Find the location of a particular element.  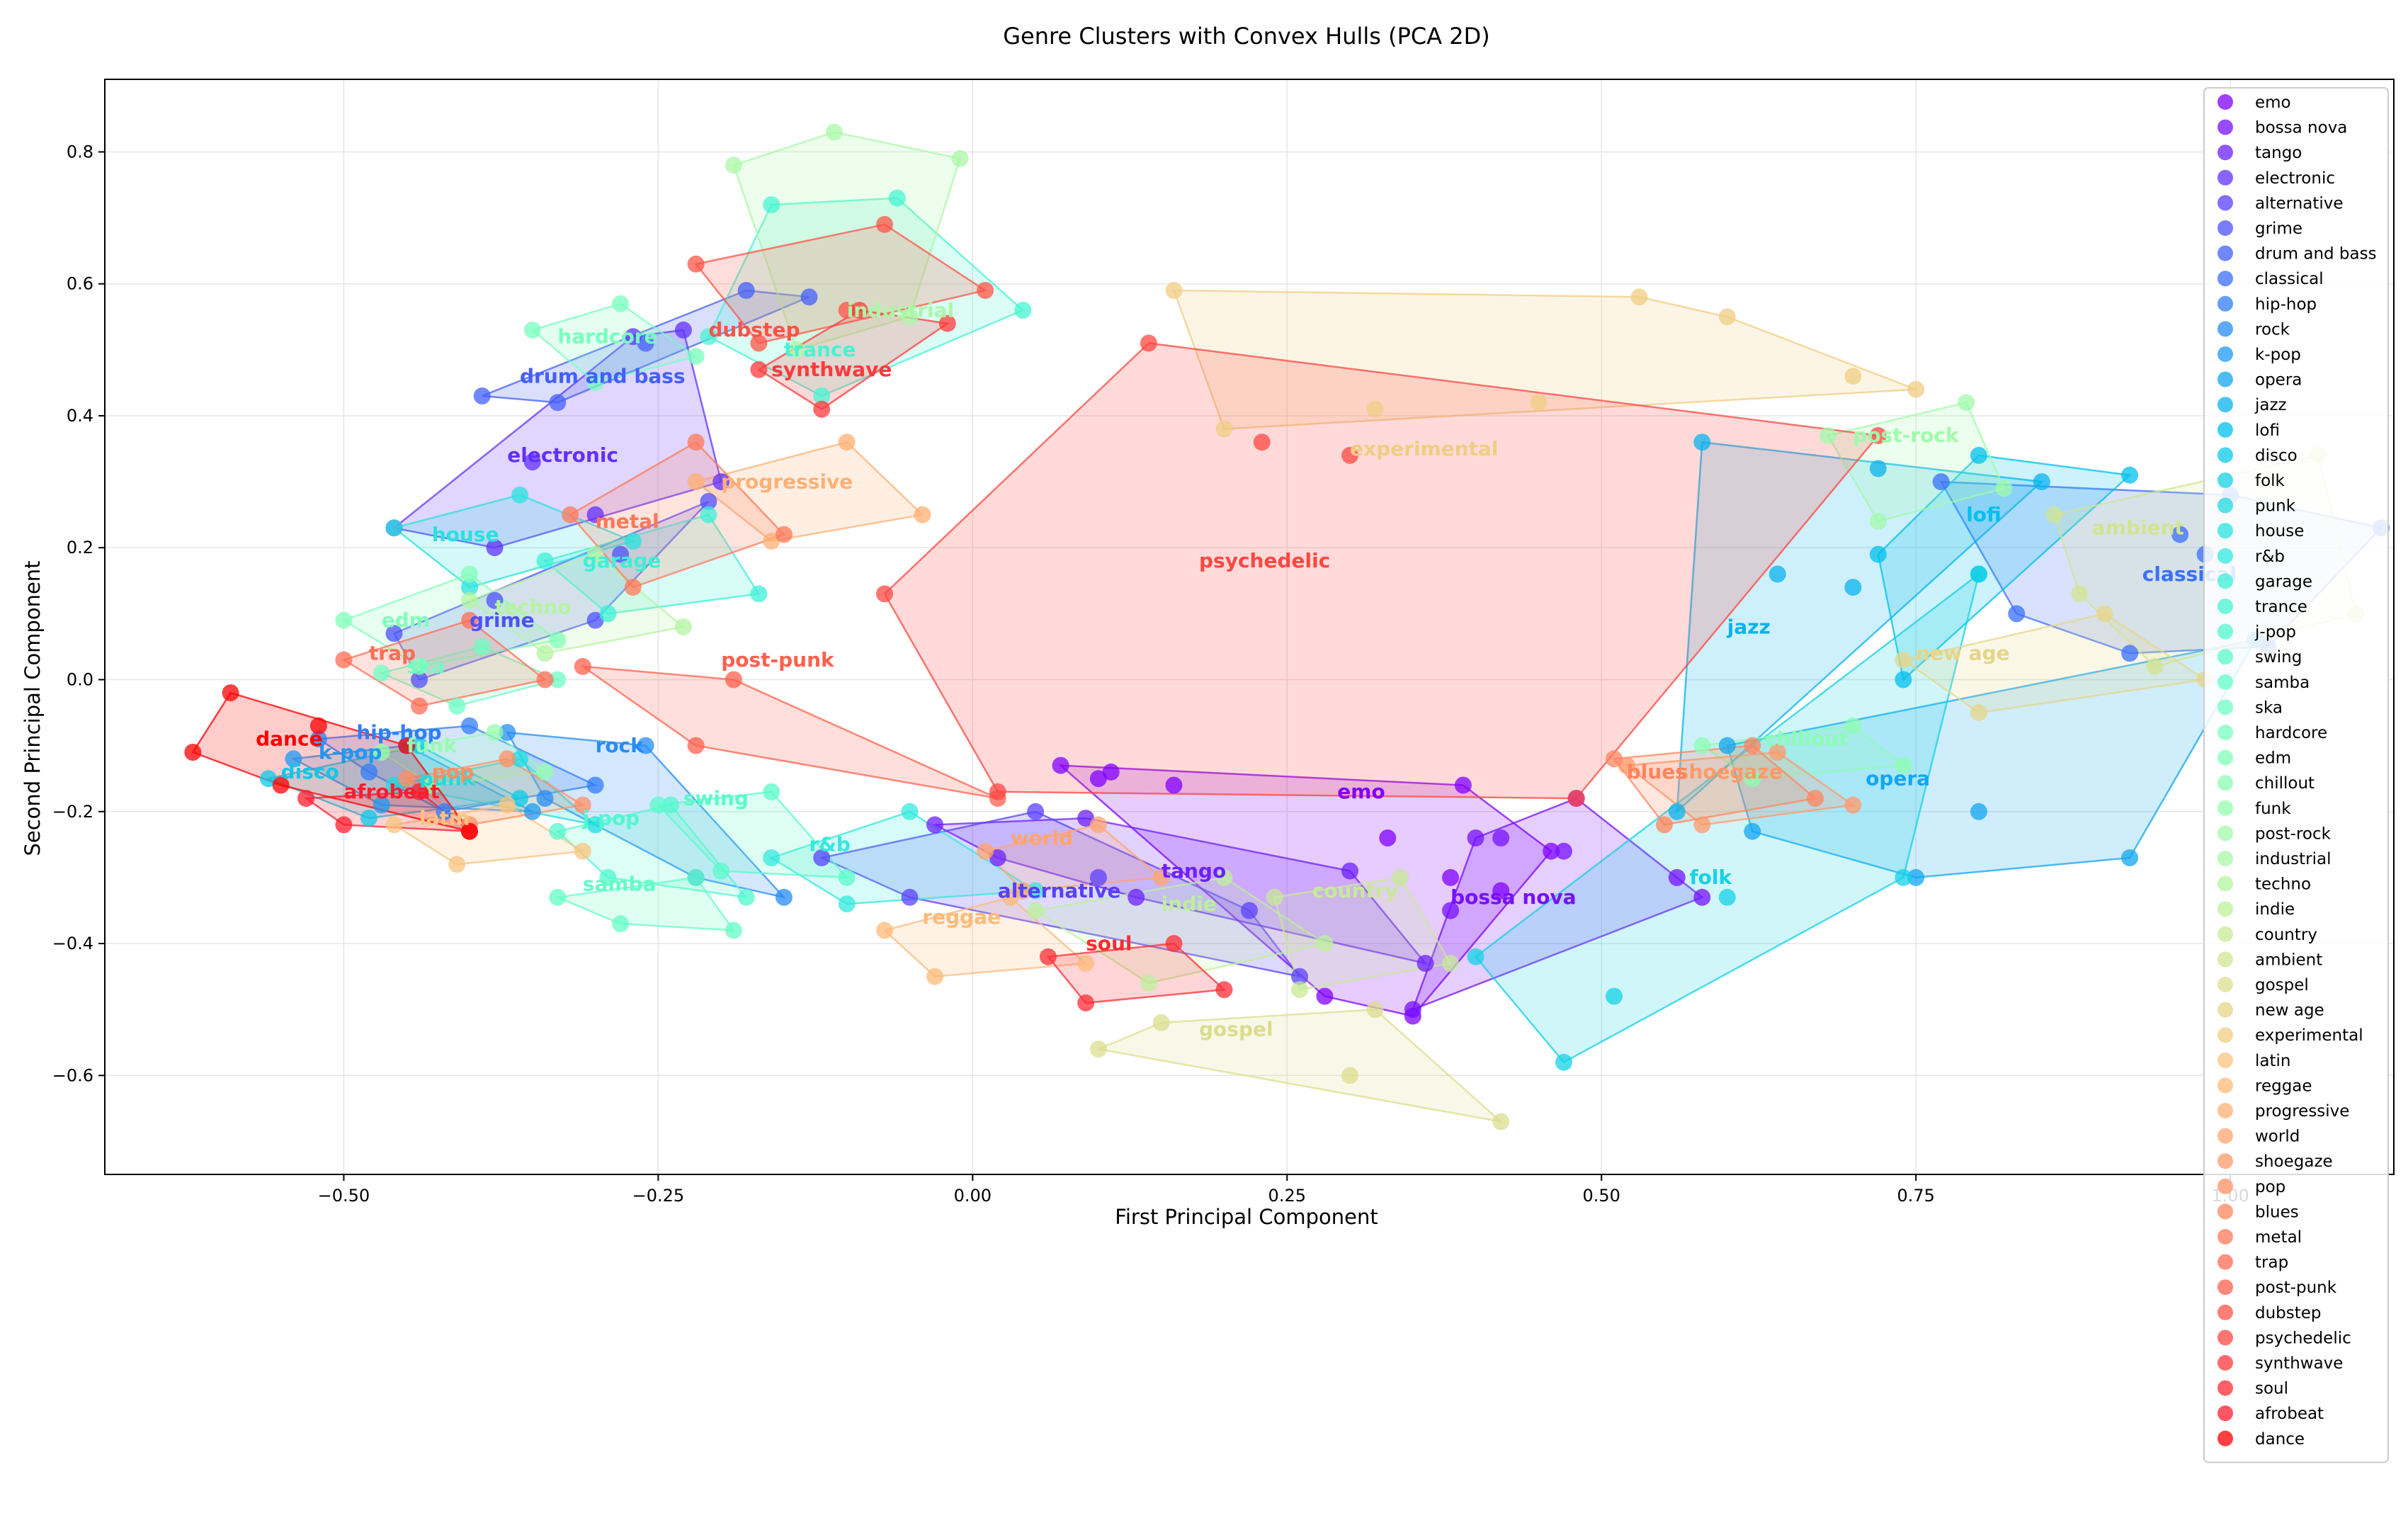

cluster-label-bossa-nova: bossa nova is located at coordinates (1513, 897).